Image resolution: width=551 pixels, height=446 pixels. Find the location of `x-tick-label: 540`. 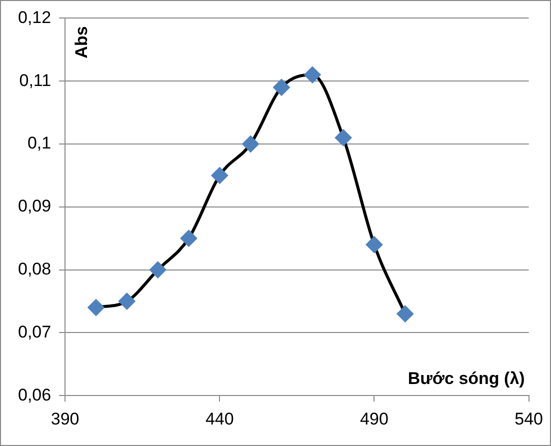

x-tick-label: 540 is located at coordinates (529, 418).